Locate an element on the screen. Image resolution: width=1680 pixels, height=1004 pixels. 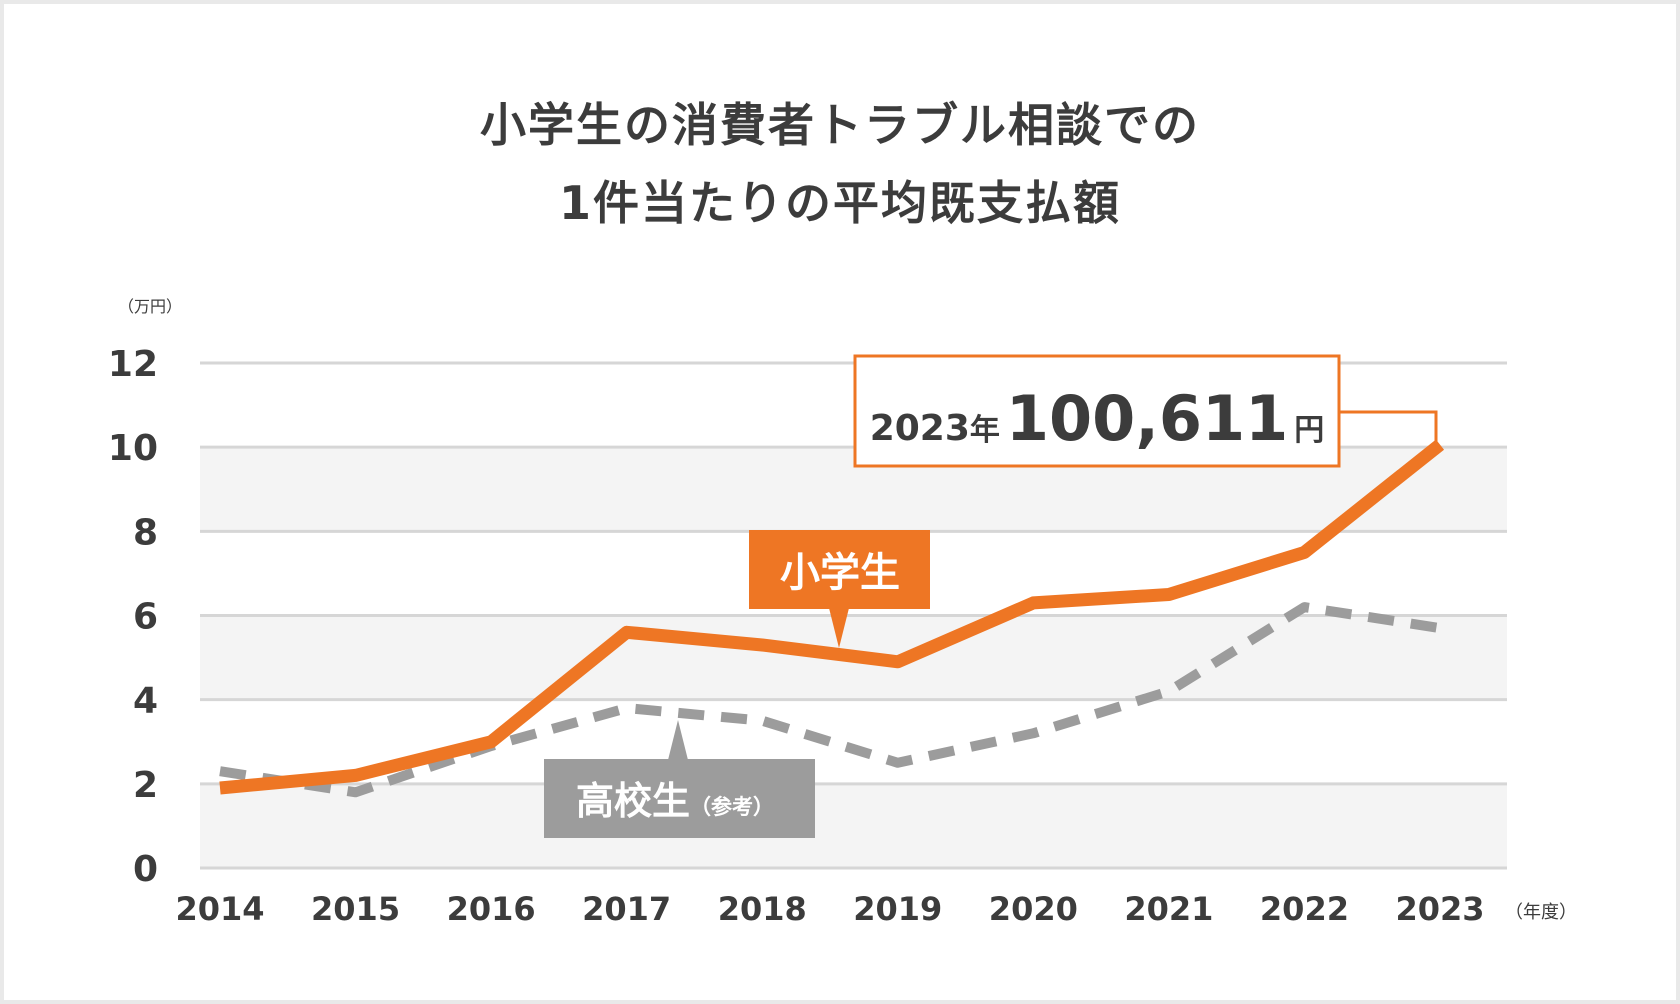
callout-box is located at coordinates (1097, 411).